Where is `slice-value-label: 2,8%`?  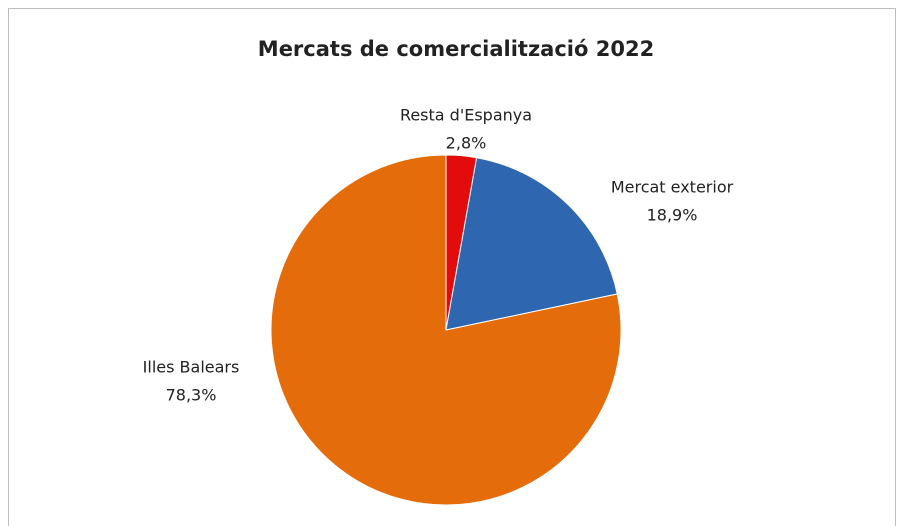
slice-value-label: 2,8% is located at coordinates (466, 143).